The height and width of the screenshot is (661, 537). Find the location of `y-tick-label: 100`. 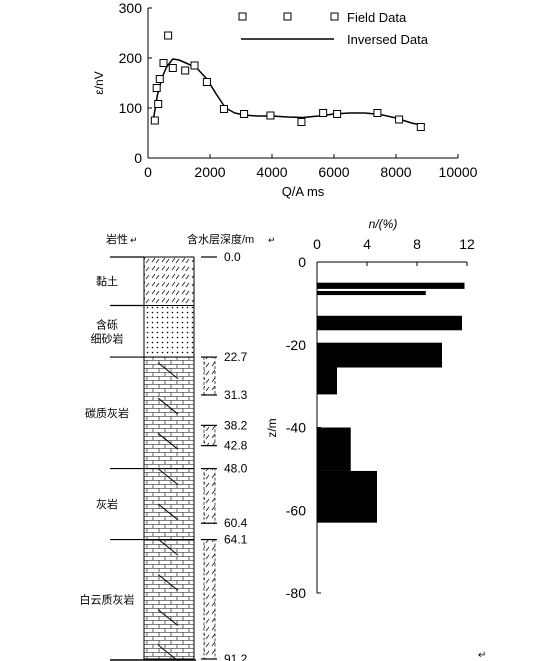

y-tick-label: 100 is located at coordinates (131, 108).